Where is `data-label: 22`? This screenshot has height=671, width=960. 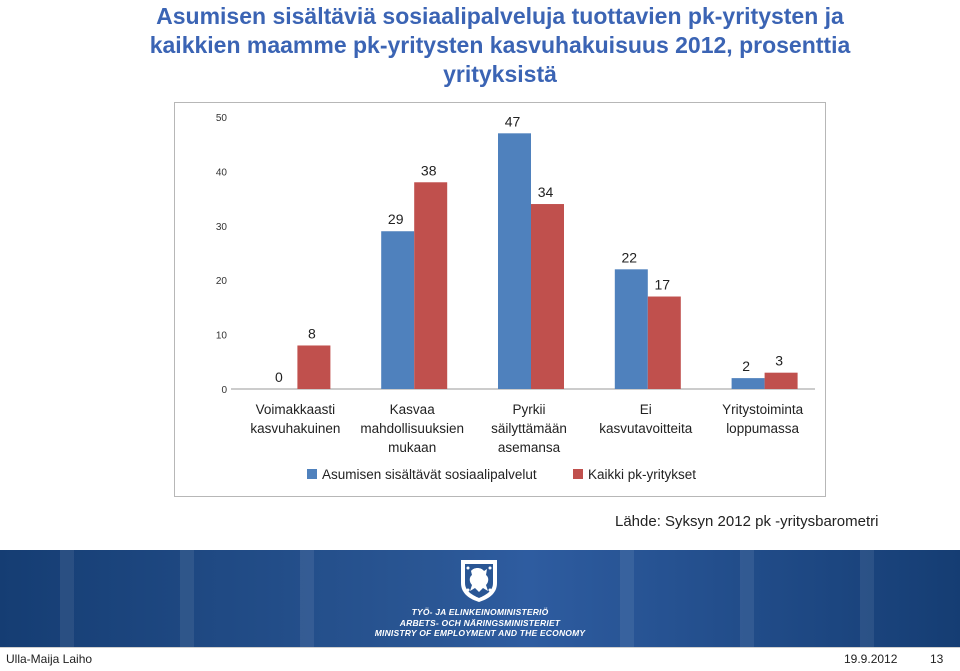 data-label: 22 is located at coordinates (630, 257).